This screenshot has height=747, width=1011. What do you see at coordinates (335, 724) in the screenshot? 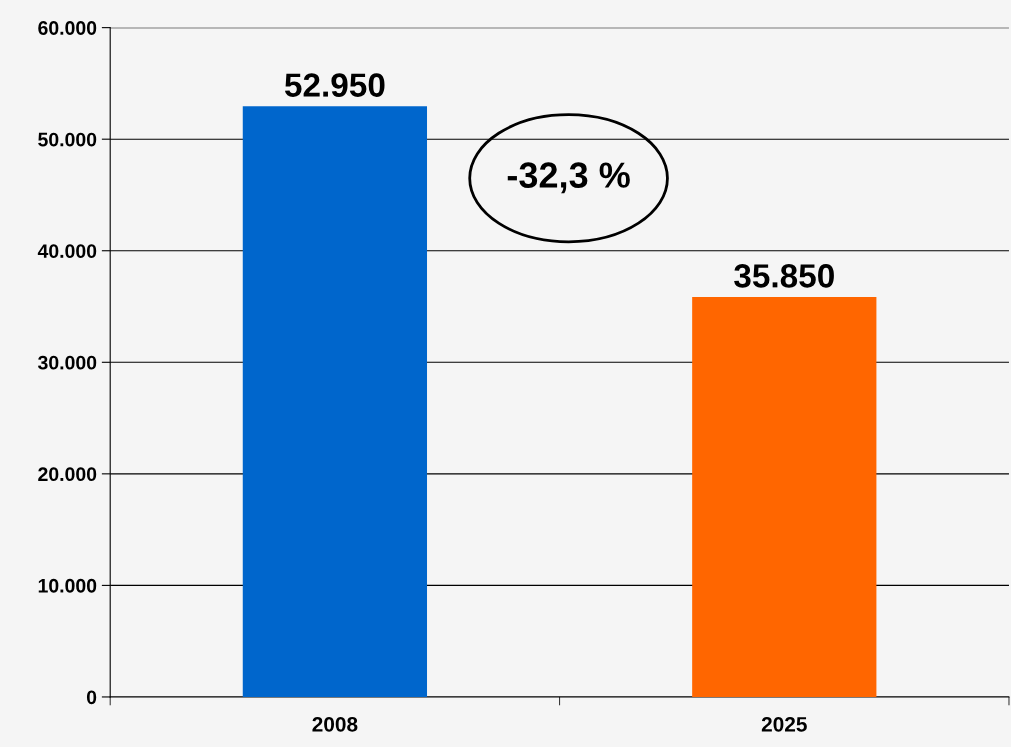
I see `x-tick-label: 2008` at bounding box center [335, 724].